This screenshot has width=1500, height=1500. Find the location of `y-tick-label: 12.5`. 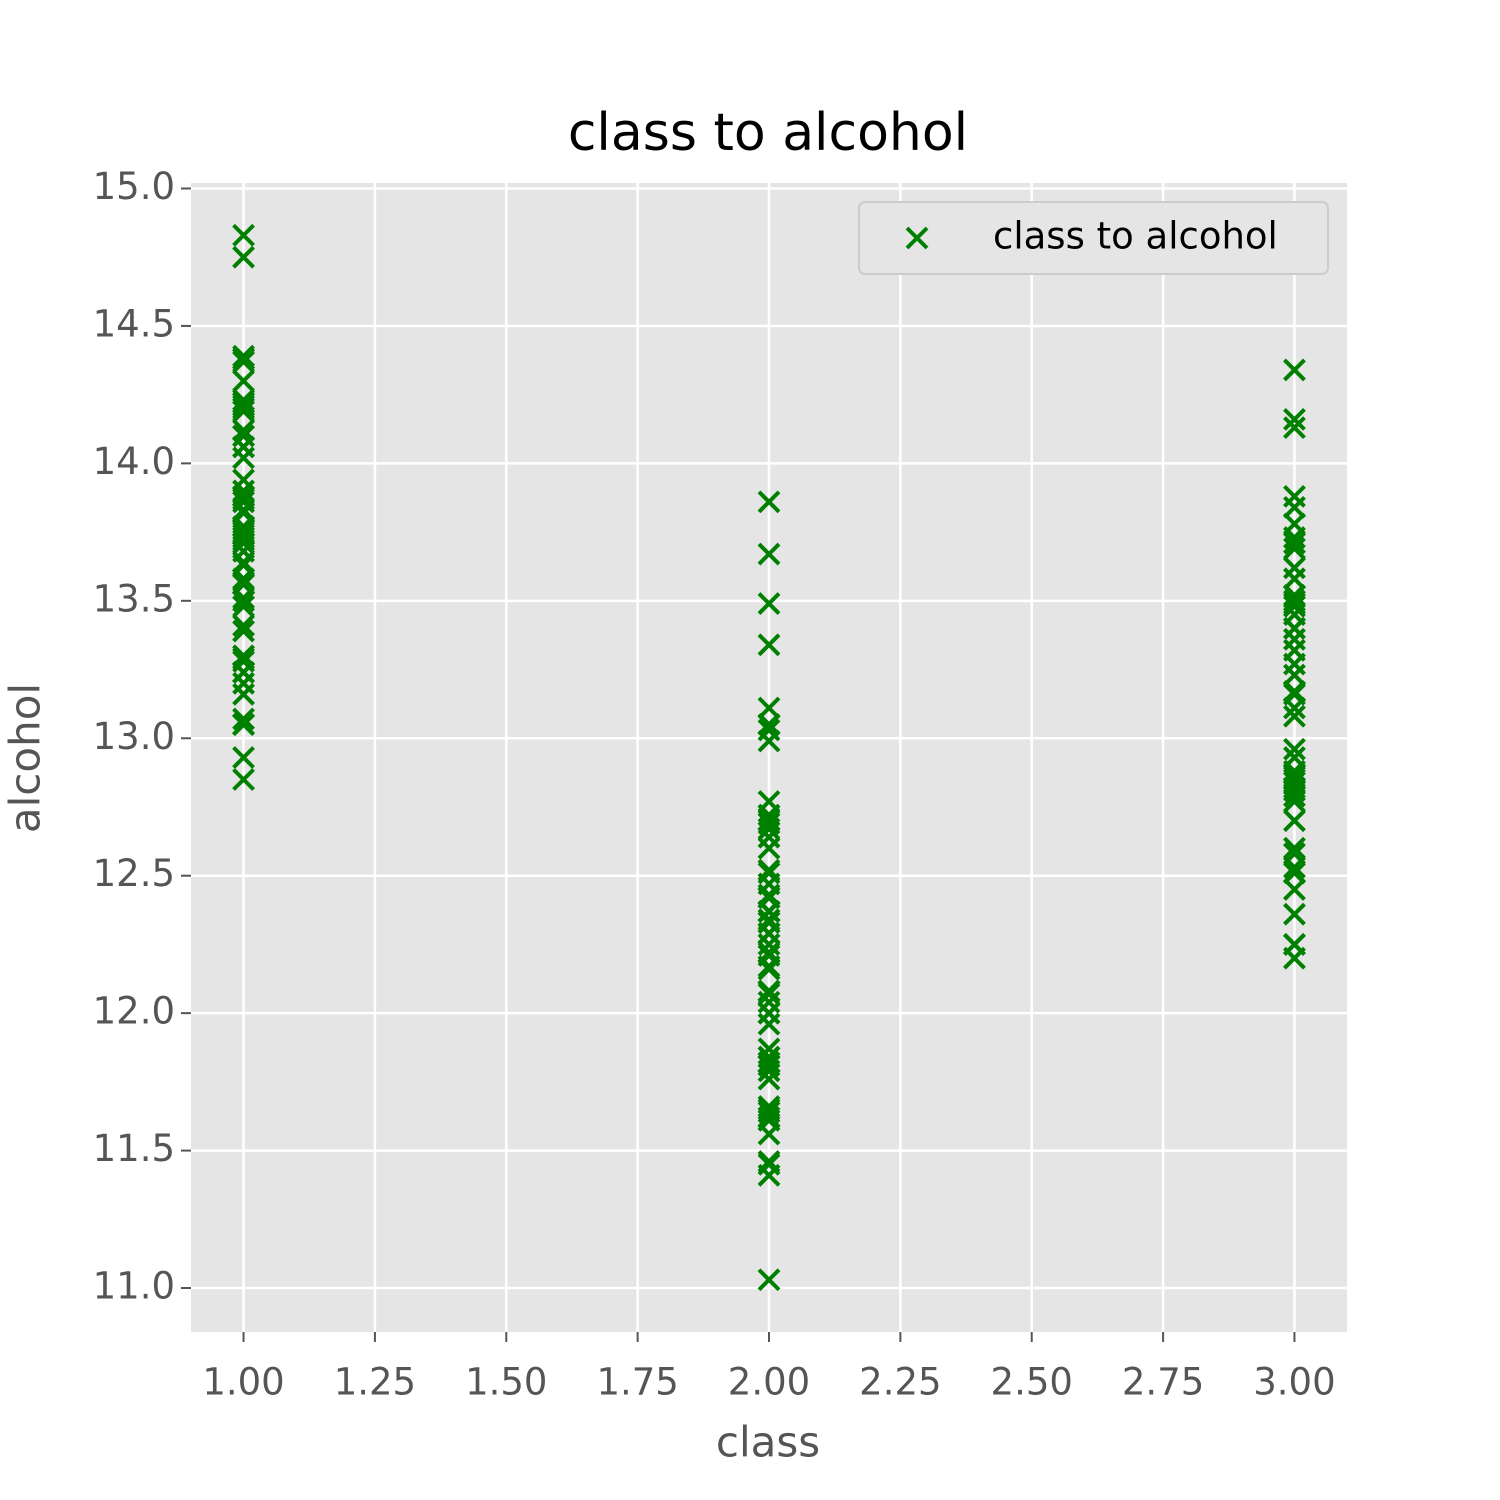

y-tick-label: 12.5 is located at coordinates (134, 873).